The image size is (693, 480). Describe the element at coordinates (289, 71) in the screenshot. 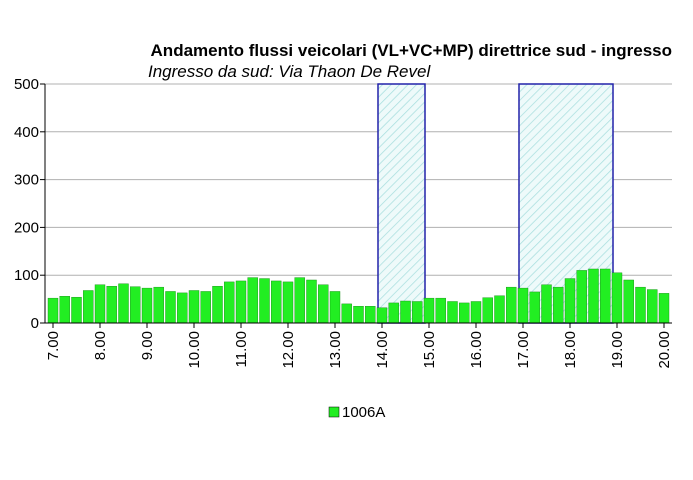

I see `chart-subtitle: Ingresso da sud: Via Thaon De Revel` at that location.